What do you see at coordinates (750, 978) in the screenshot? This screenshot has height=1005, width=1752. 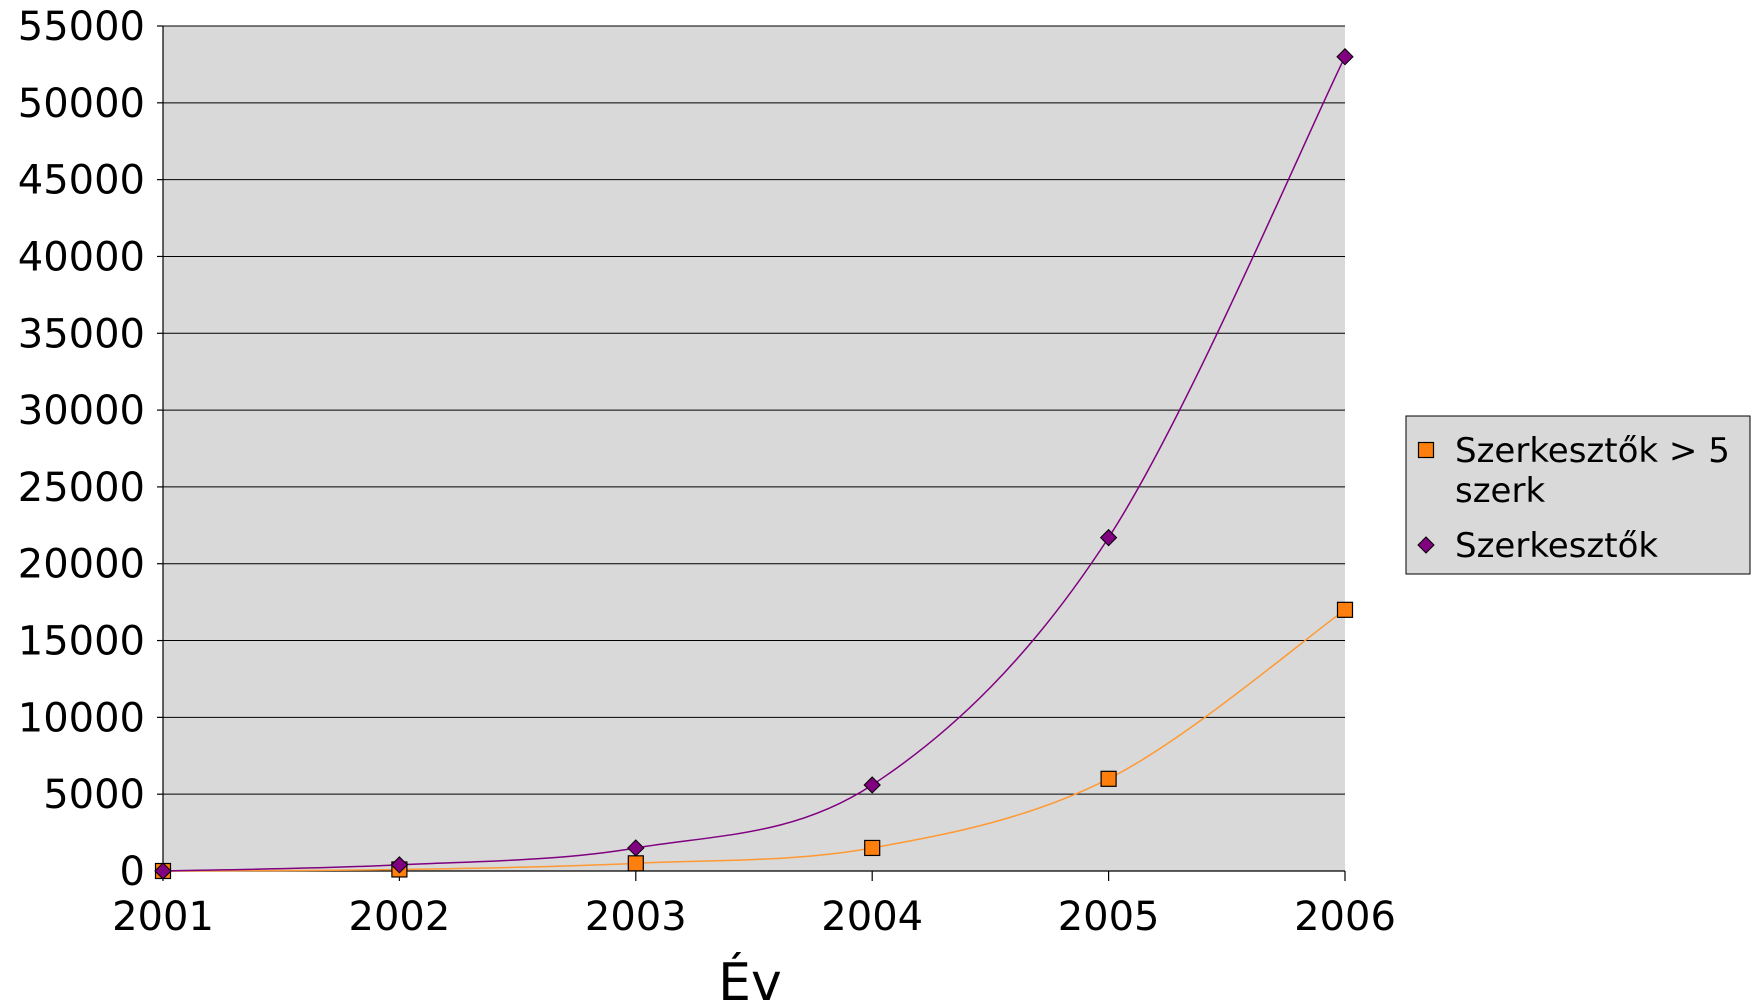 I see `x-axis-title: Év` at bounding box center [750, 978].